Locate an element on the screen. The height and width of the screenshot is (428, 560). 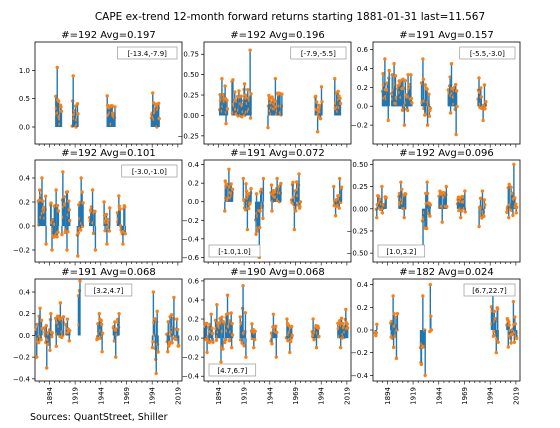
subplot-title: #=190 Avg=0.068 is located at coordinates (277, 272).